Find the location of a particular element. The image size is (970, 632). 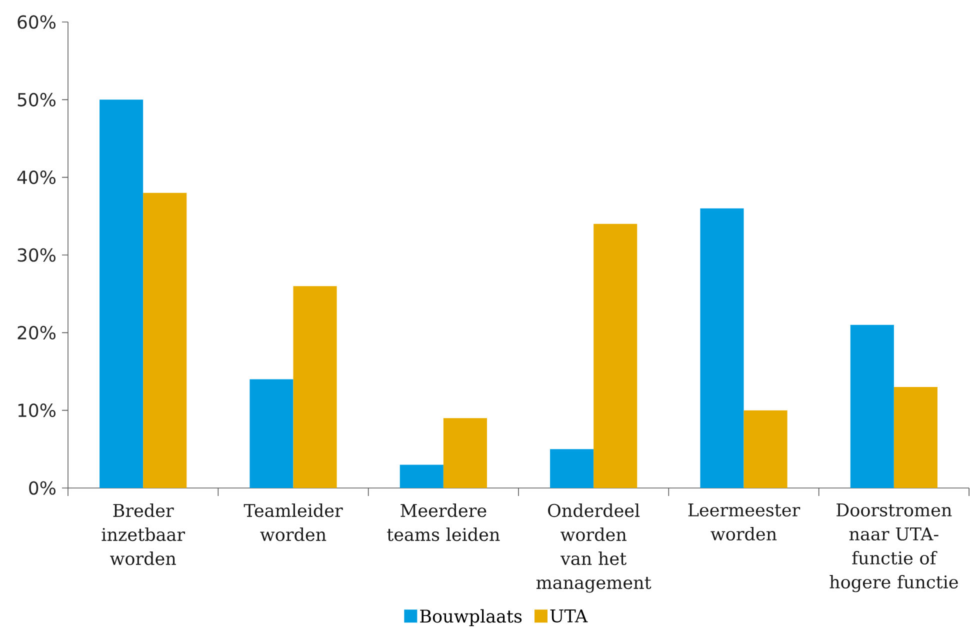

y-tick-label: 60% is located at coordinates (37, 22).